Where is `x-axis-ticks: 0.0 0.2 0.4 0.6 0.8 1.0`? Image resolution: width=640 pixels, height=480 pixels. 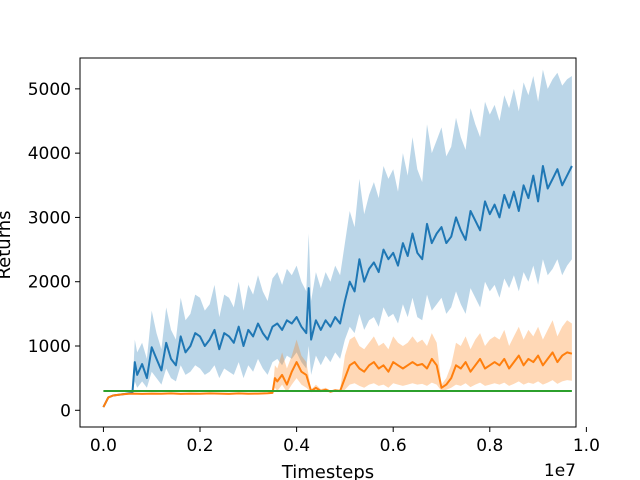
x-axis-ticks: 0.0 0.2 0.4 0.6 0.8 1.0 is located at coordinates (345, 441).